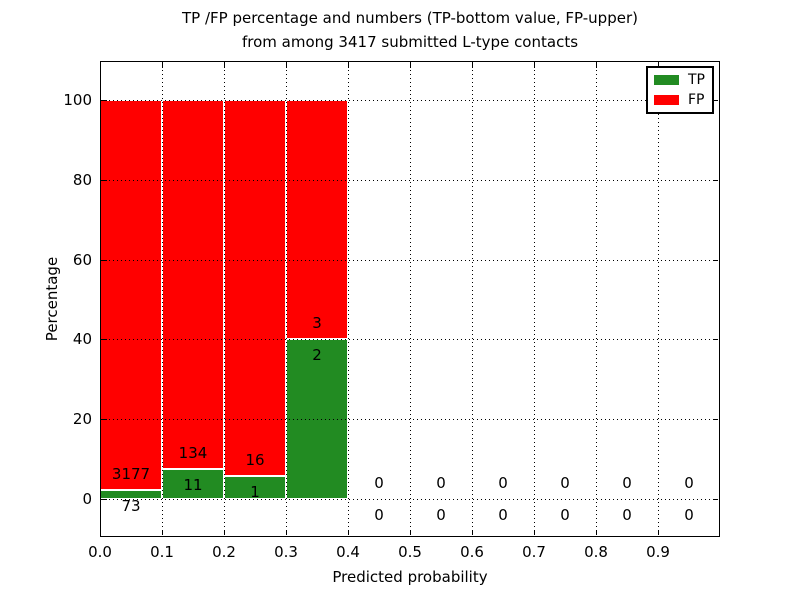 The image size is (800, 600). Describe the element at coordinates (410, 552) in the screenshot. I see `x-tick-label: 0.5` at that location.